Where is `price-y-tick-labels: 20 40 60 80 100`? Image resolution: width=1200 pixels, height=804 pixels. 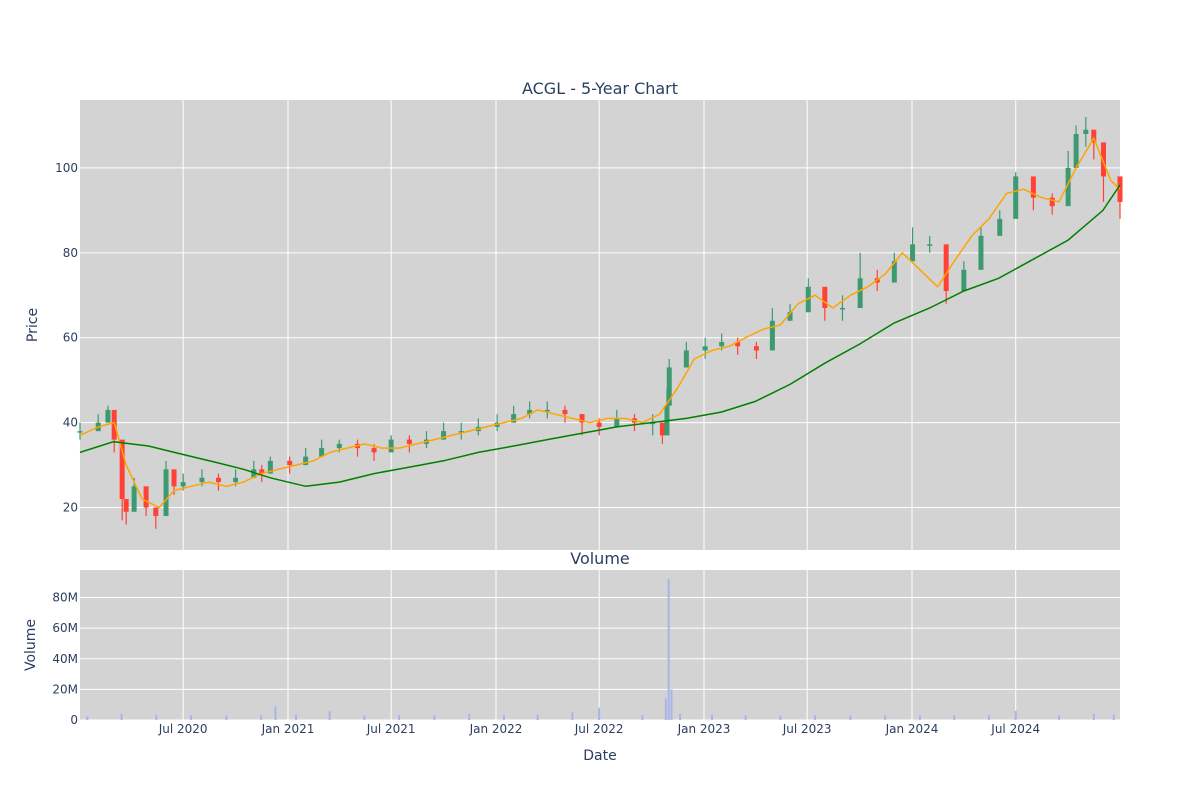
price-y-tick-labels: 20 40 60 80 100 is located at coordinates (66, 338).